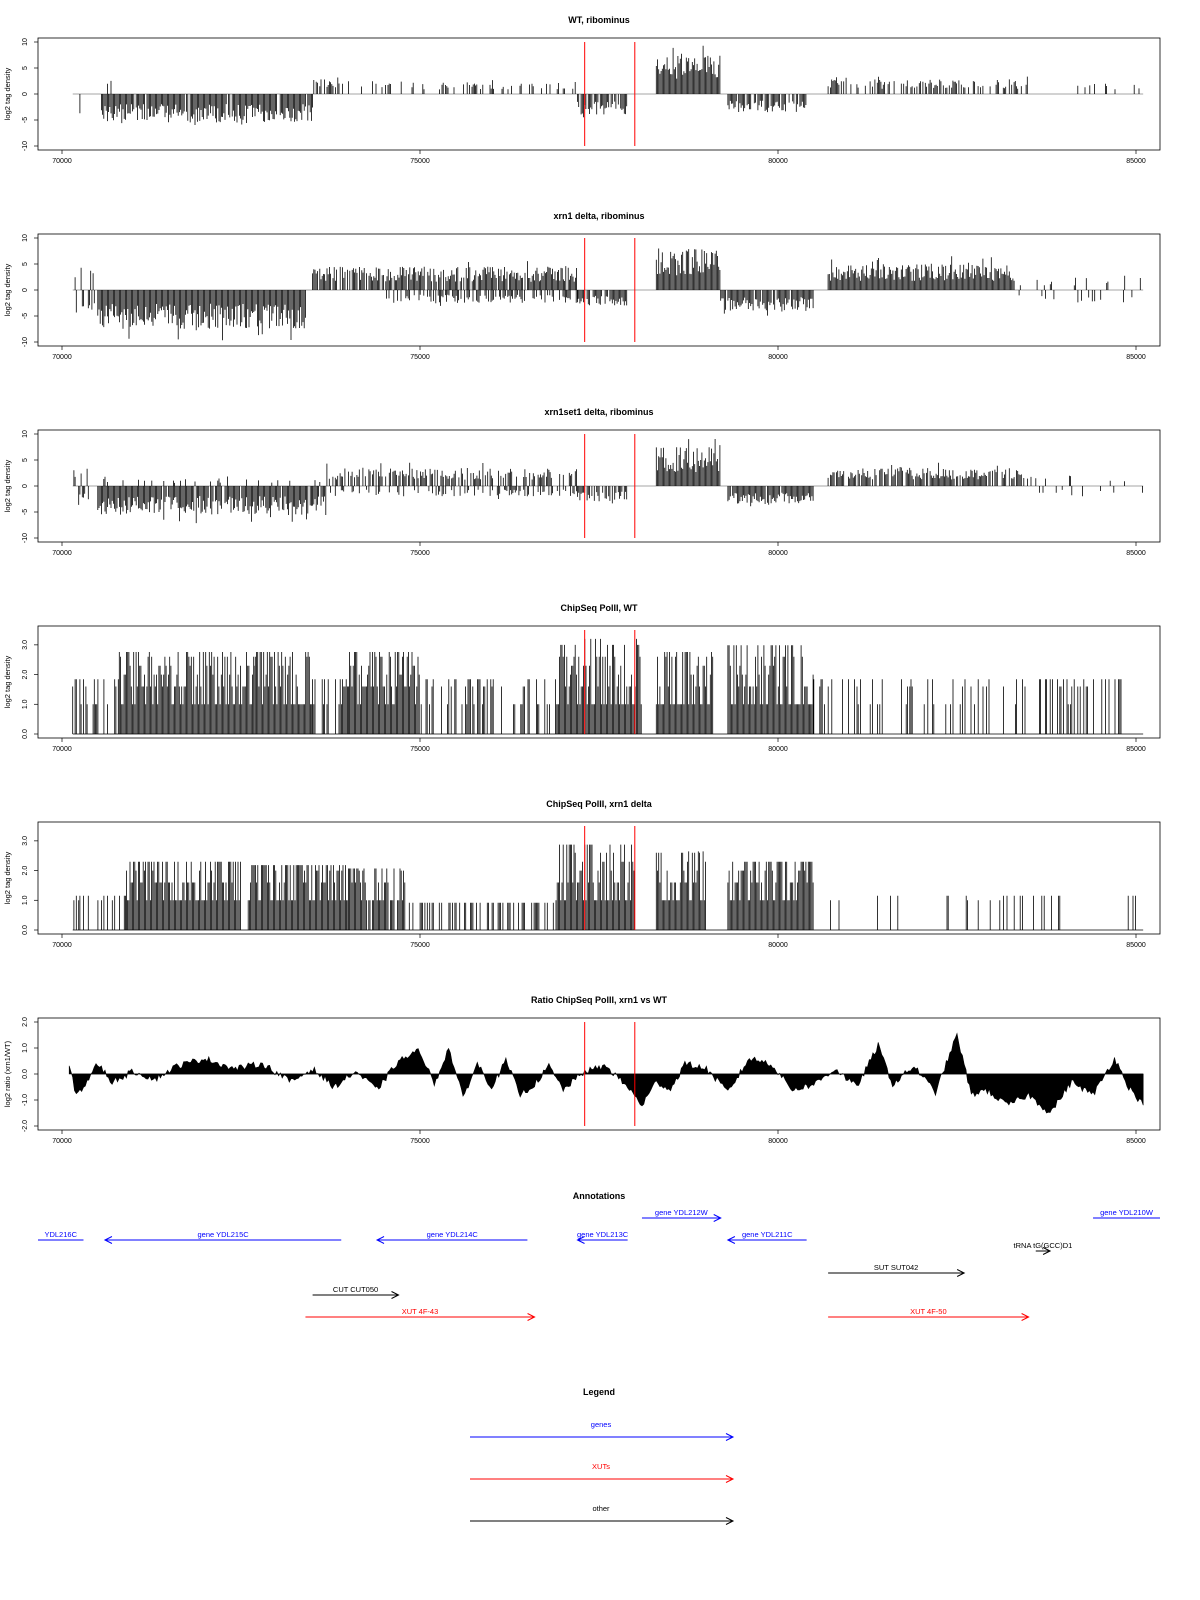  I want to click on feature-label: gene YDL211C, so click(767, 1234).